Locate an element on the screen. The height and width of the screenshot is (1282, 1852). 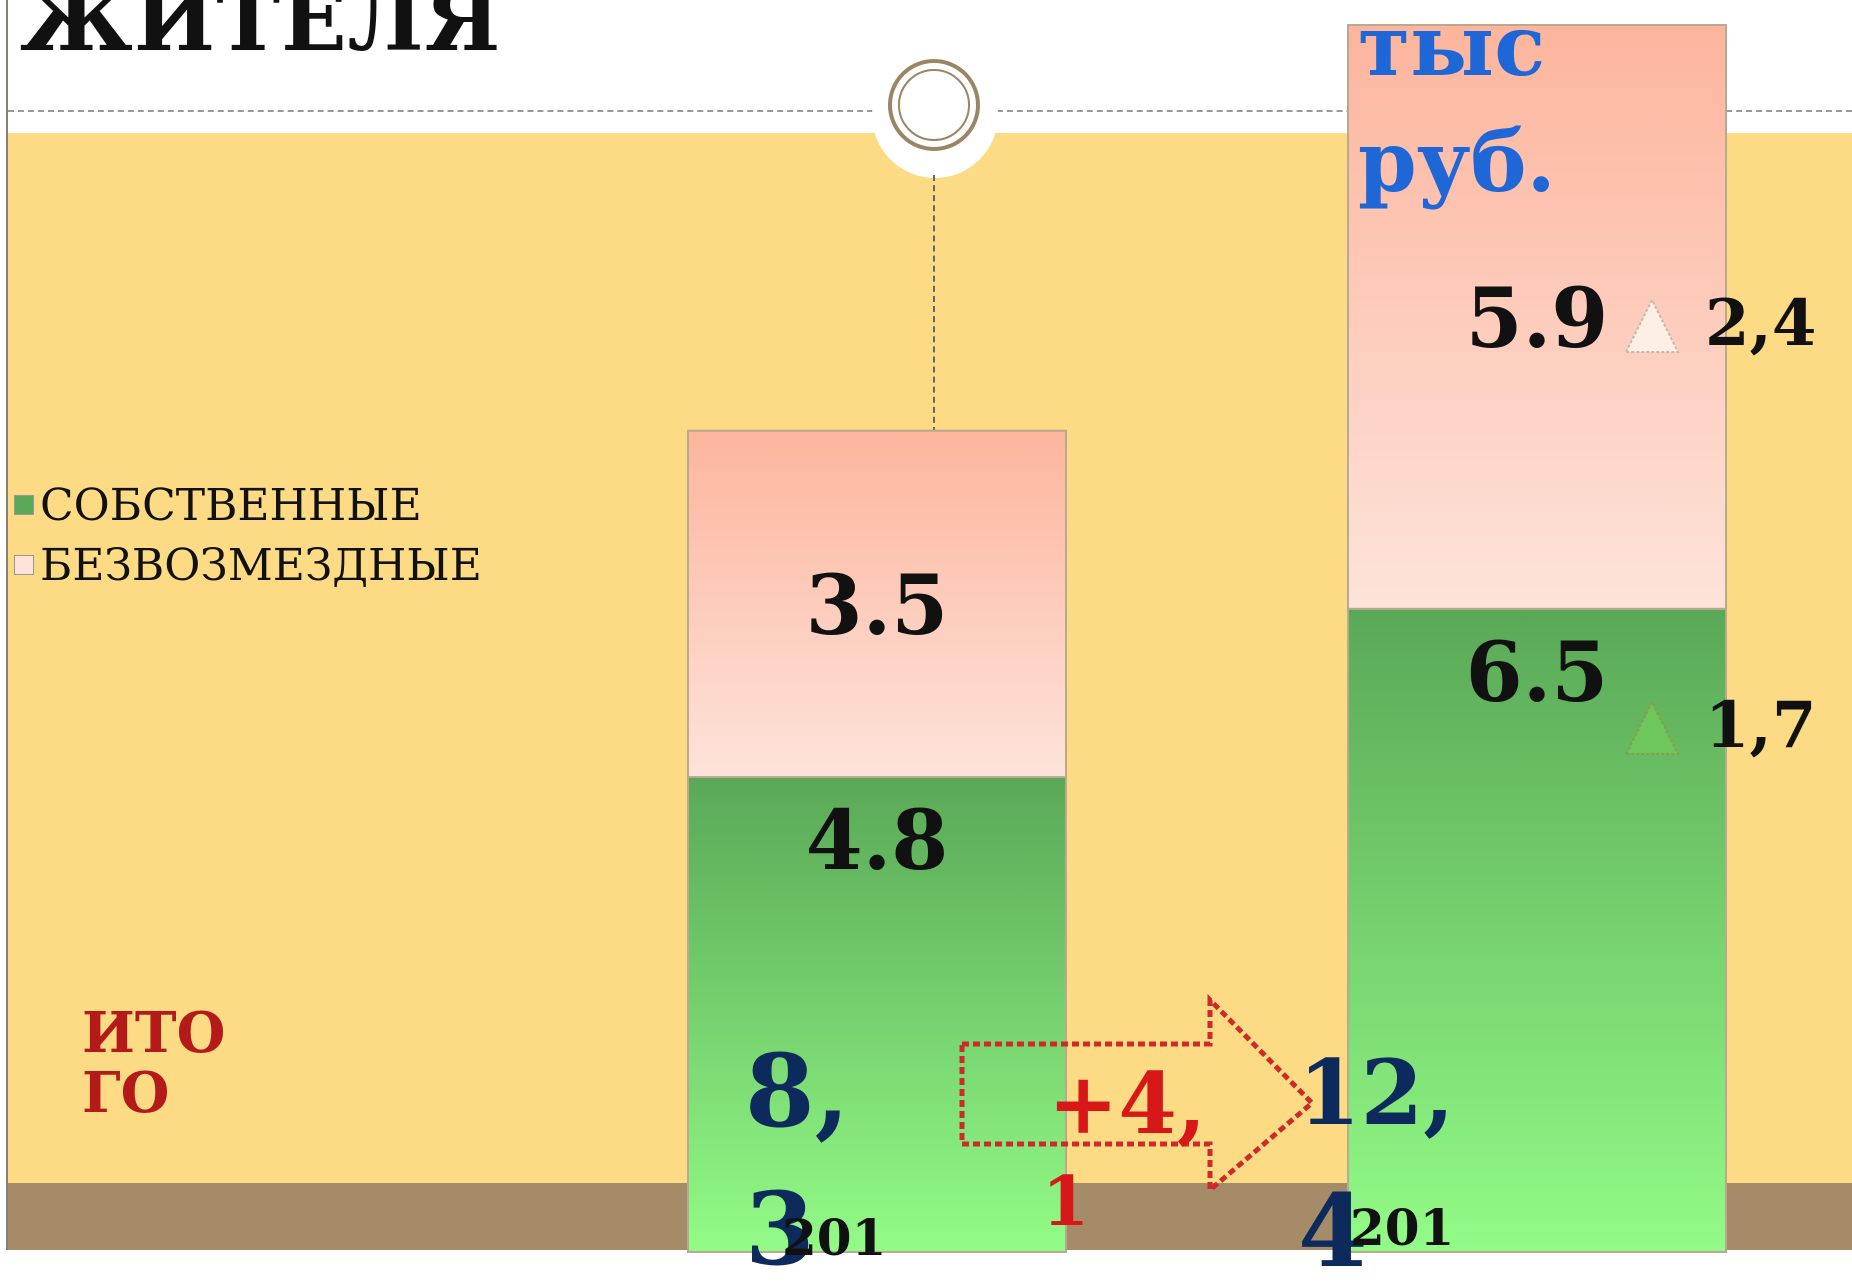
unit-label: тыс руб. is located at coordinates (1523, 110).